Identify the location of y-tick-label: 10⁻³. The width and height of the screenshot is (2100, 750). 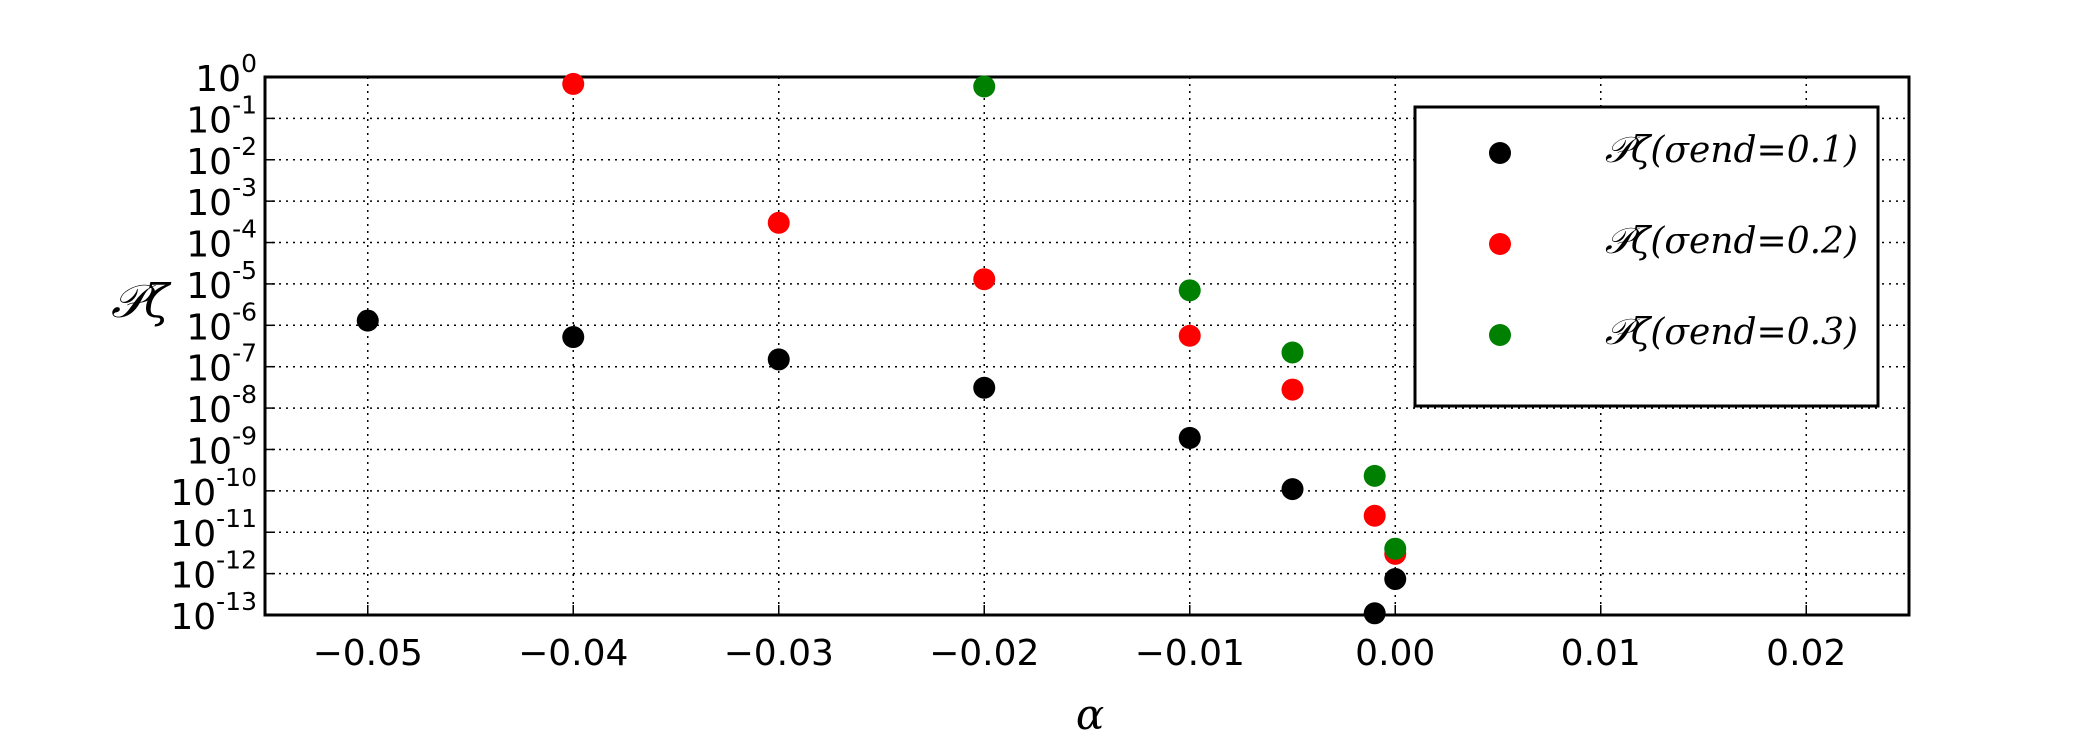
(221, 198).